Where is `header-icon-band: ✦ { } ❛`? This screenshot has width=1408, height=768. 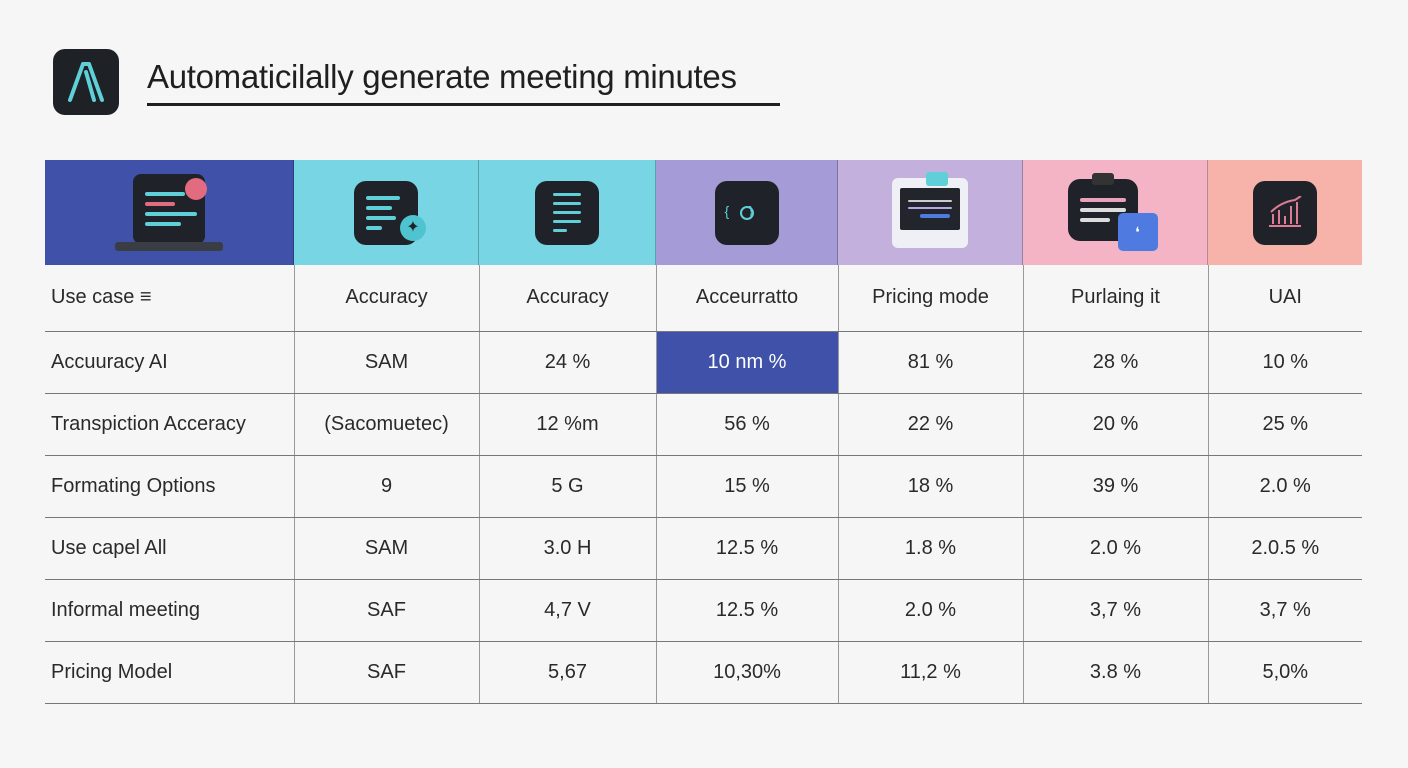
header-icon-band: ✦ { } ❛ is located at coordinates (703, 212).